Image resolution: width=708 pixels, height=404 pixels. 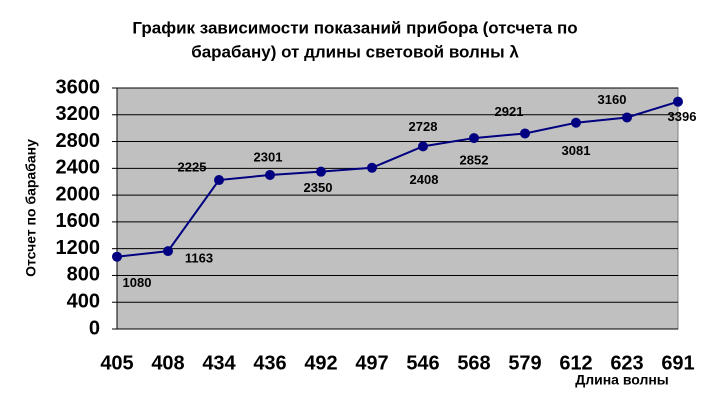 What do you see at coordinates (474, 160) in the screenshot?
I see `data-label: 2852` at bounding box center [474, 160].